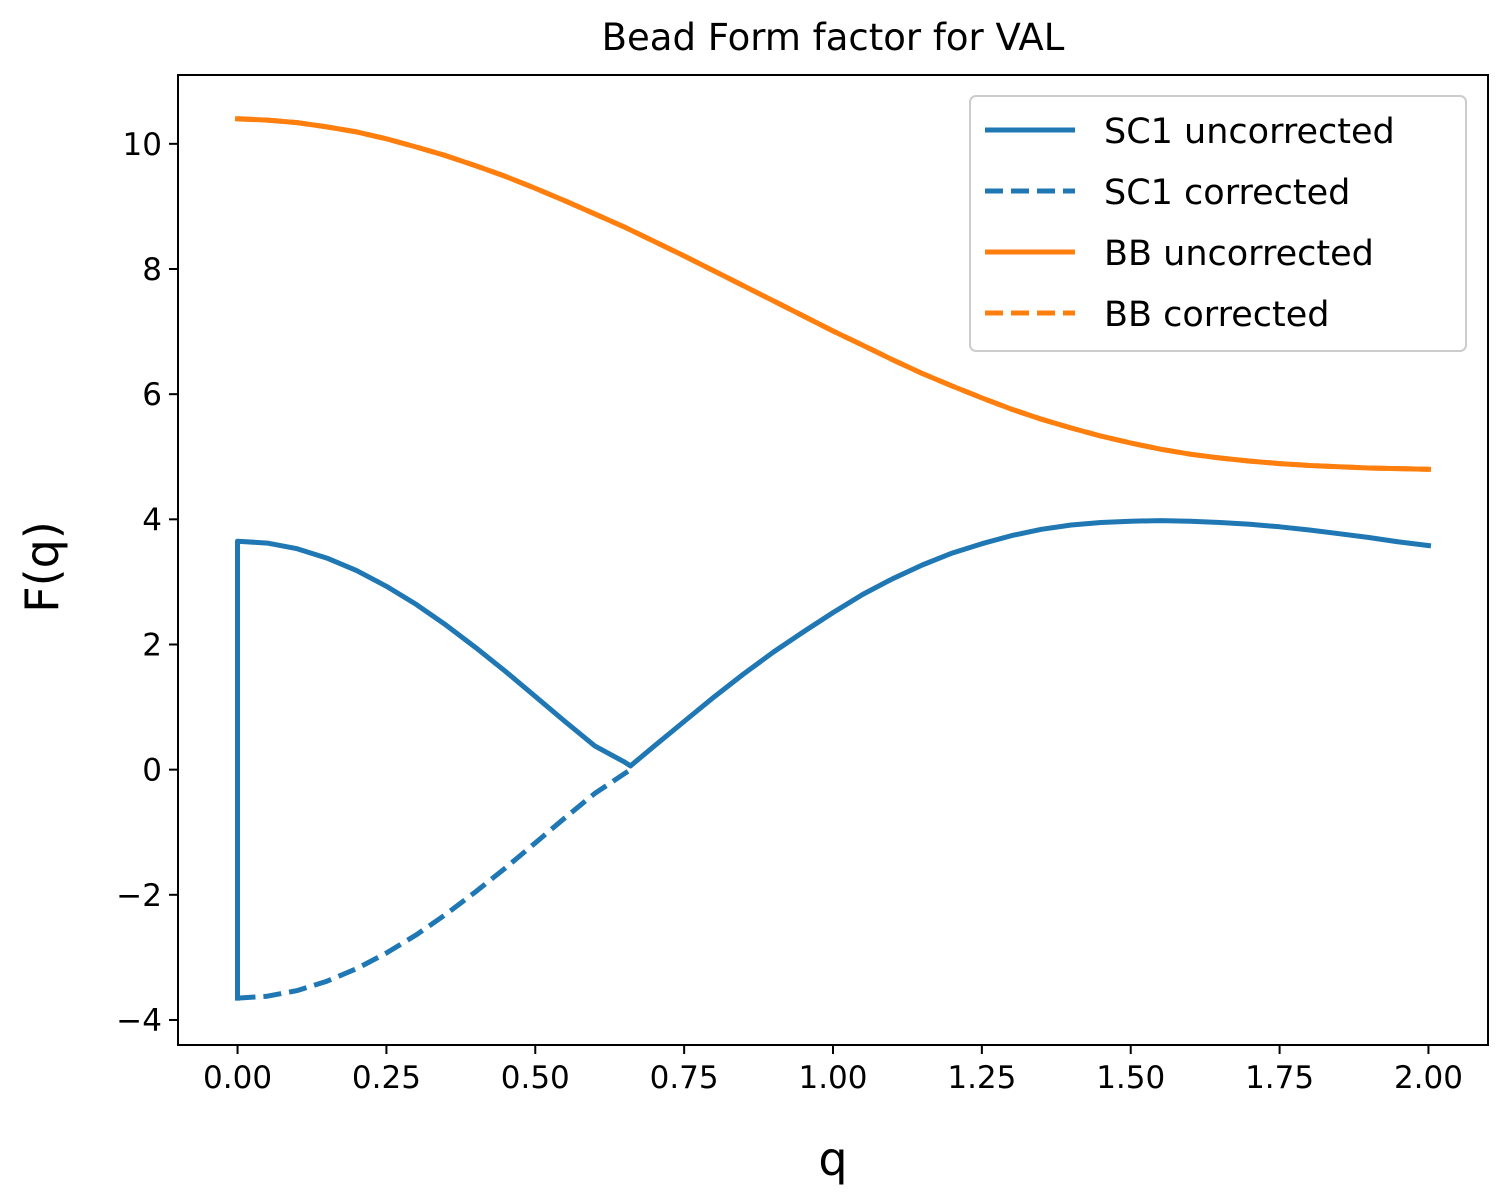 The width and height of the screenshot is (1500, 1200). I want to click on legend-label: SC1 corrected, so click(1227, 193).